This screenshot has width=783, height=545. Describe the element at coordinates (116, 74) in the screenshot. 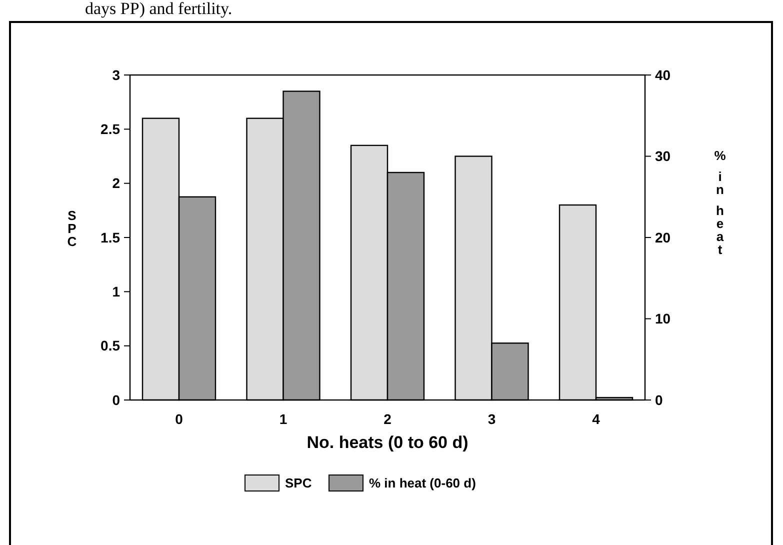

I see `y-tick-label: 3` at that location.